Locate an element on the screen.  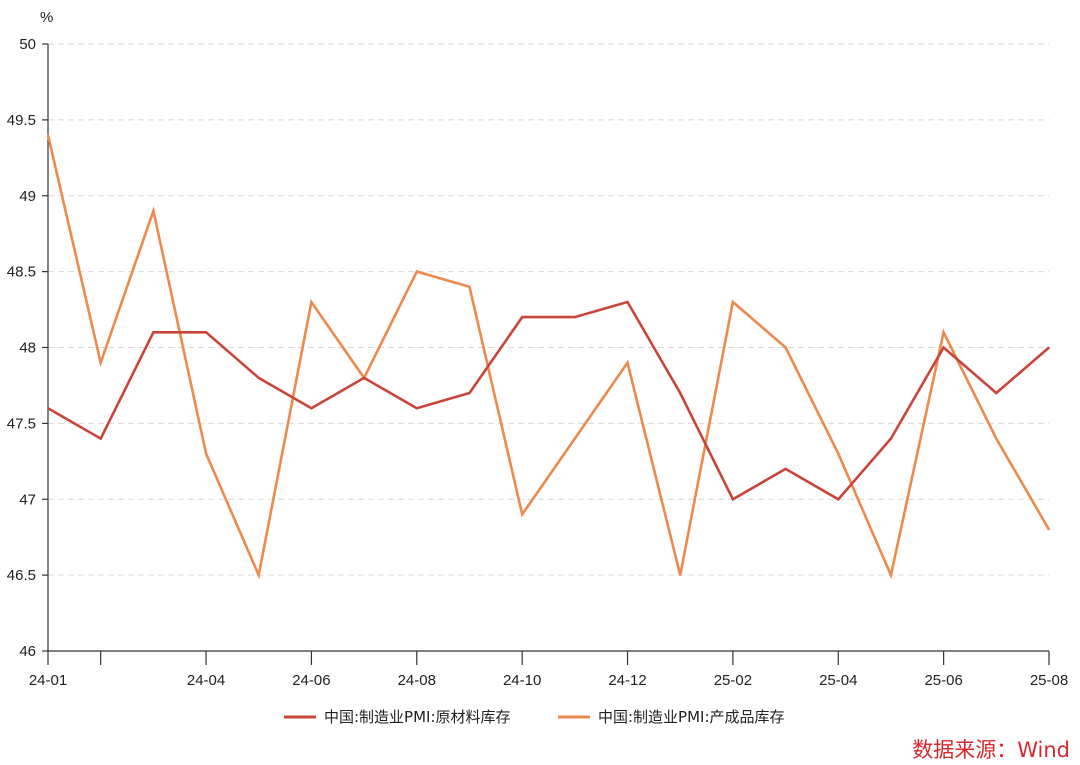
y-axis-unit-label: % is located at coordinates (46, 17).